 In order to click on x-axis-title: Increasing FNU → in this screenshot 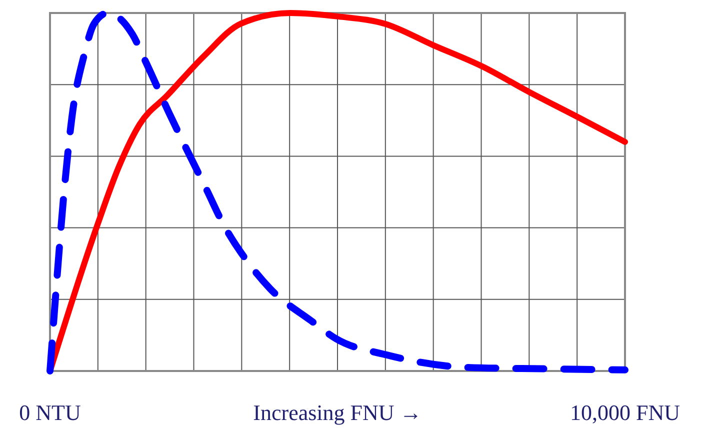, I will do `click(337, 412)`.